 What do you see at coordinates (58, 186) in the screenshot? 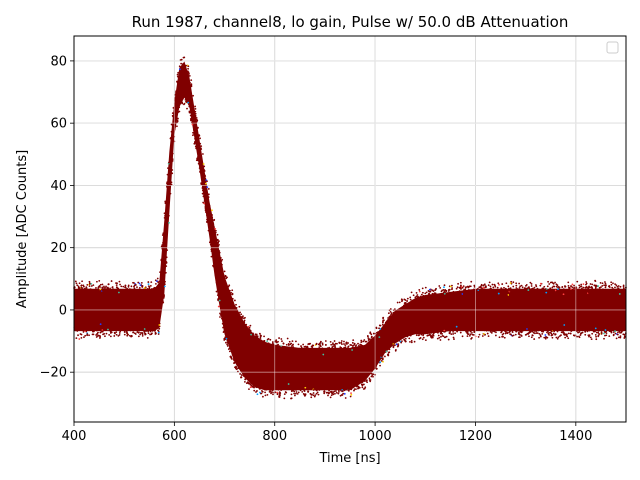
I see `y-tick-label: 40` at bounding box center [58, 186].